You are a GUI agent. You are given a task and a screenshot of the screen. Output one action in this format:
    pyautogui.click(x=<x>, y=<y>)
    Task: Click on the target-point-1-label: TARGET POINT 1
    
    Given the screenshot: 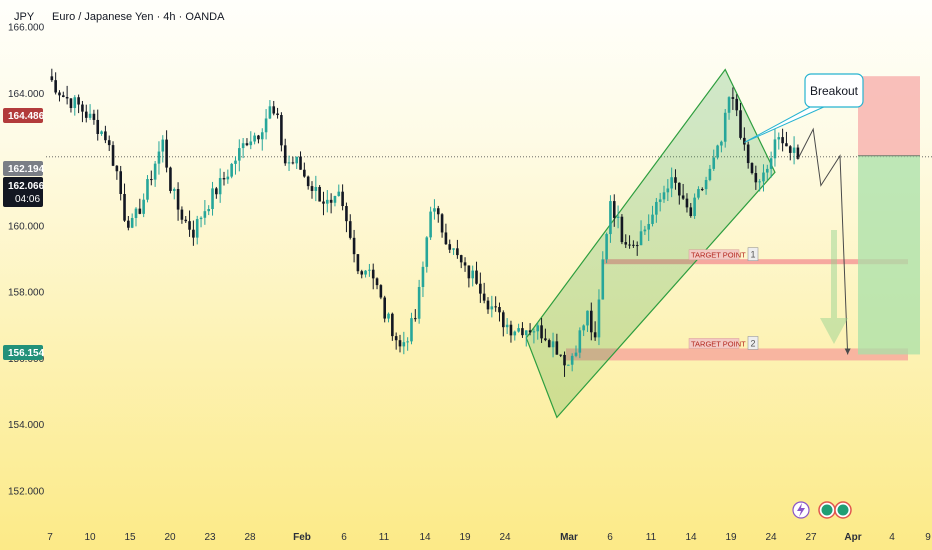 What is the action you would take?
    pyautogui.click(x=723, y=254)
    